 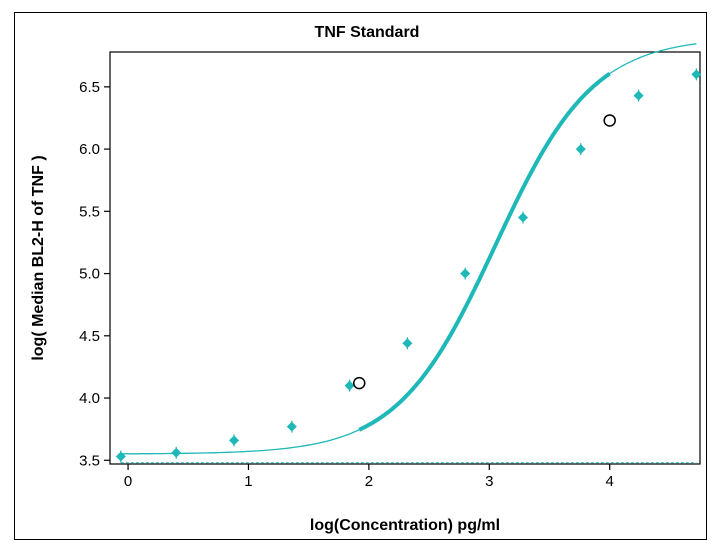 What do you see at coordinates (367, 32) in the screenshot?
I see `chart-title: TNF Standard` at bounding box center [367, 32].